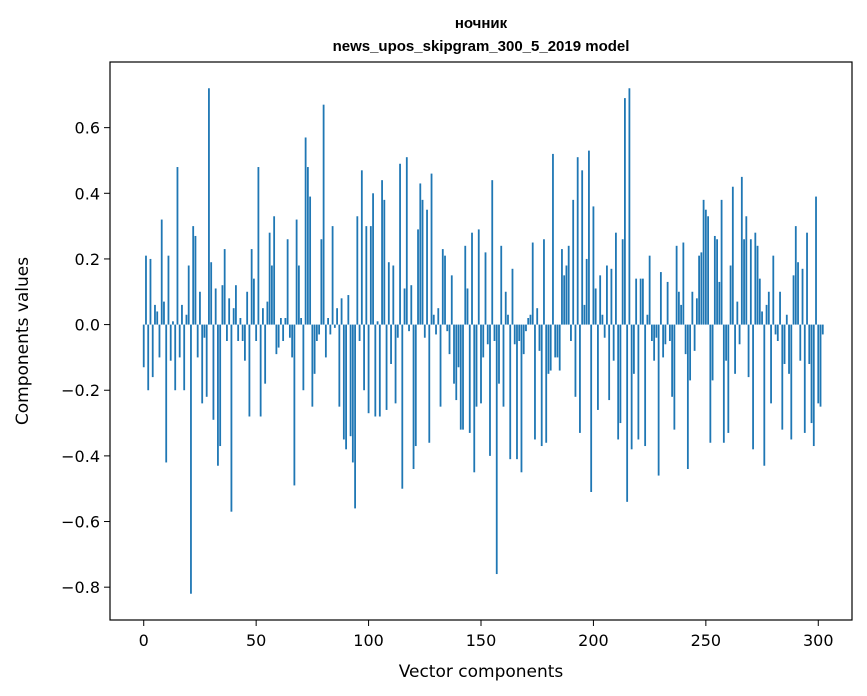 This screenshot has height=696, width=867. I want to click on y-axis-label: Components values, so click(23, 341).